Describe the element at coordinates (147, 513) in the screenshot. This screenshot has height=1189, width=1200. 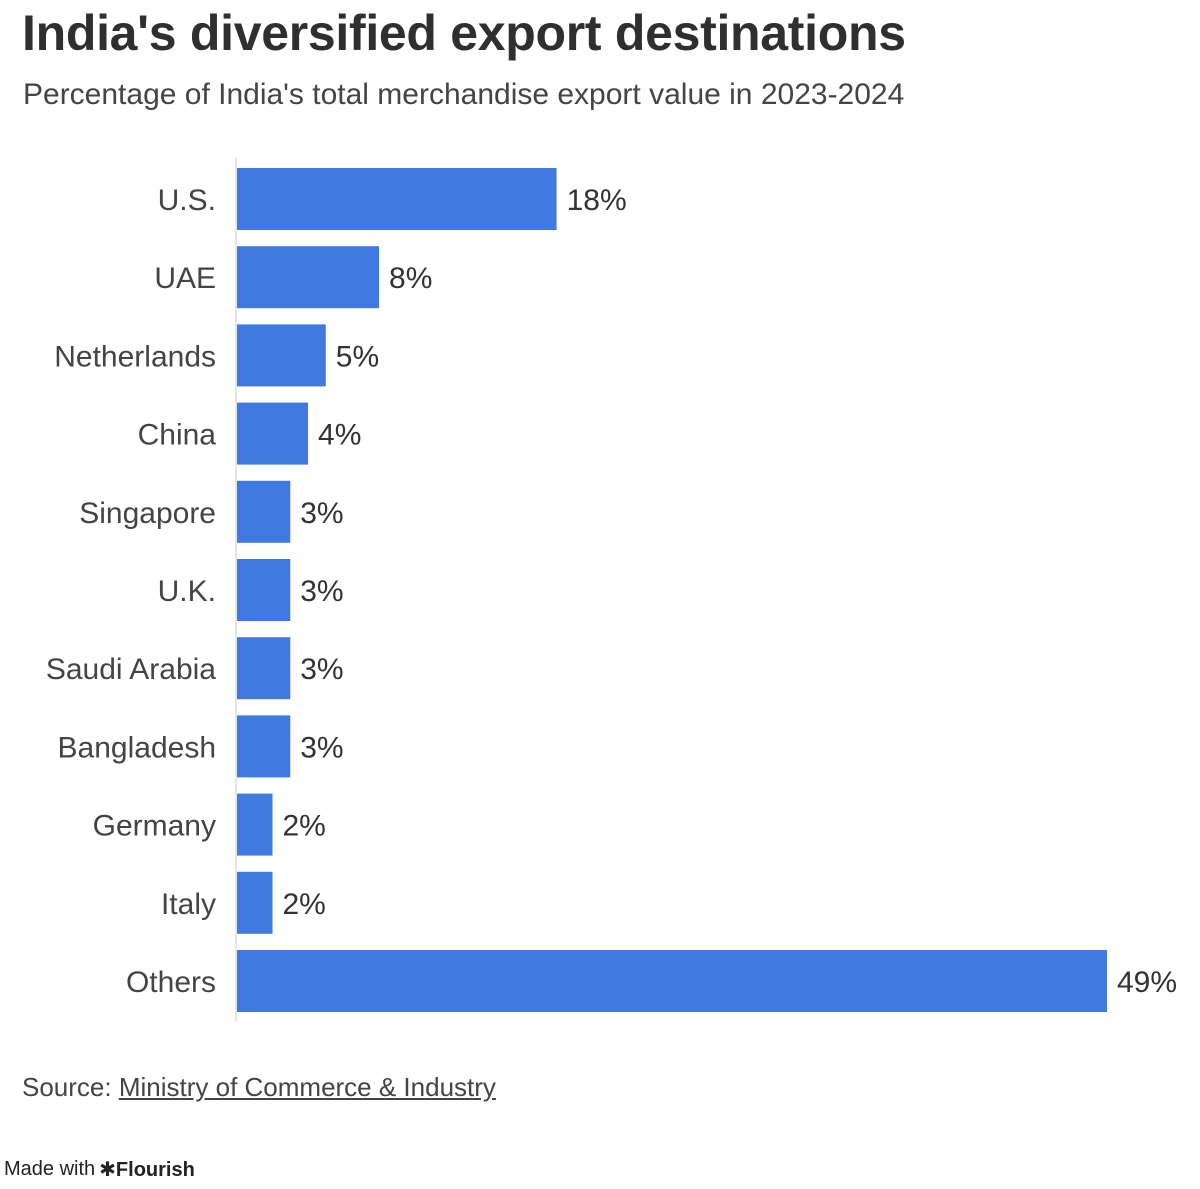
I see `category-label: Singapore` at that location.